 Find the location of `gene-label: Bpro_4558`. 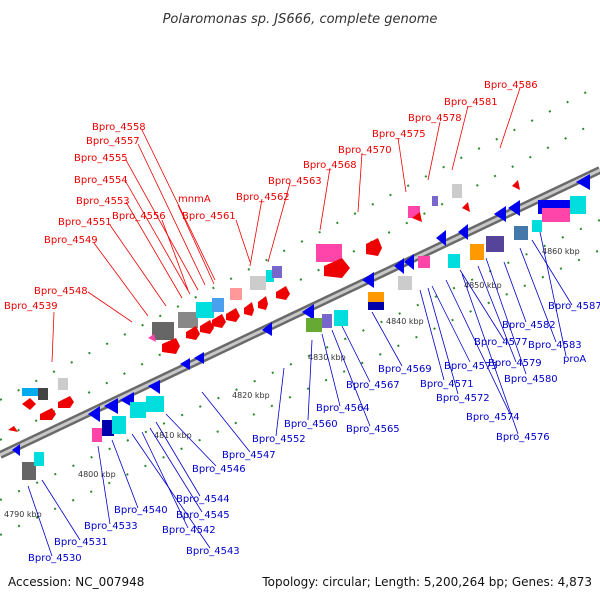

gene-label: Bpro_4558 is located at coordinates (119, 127).